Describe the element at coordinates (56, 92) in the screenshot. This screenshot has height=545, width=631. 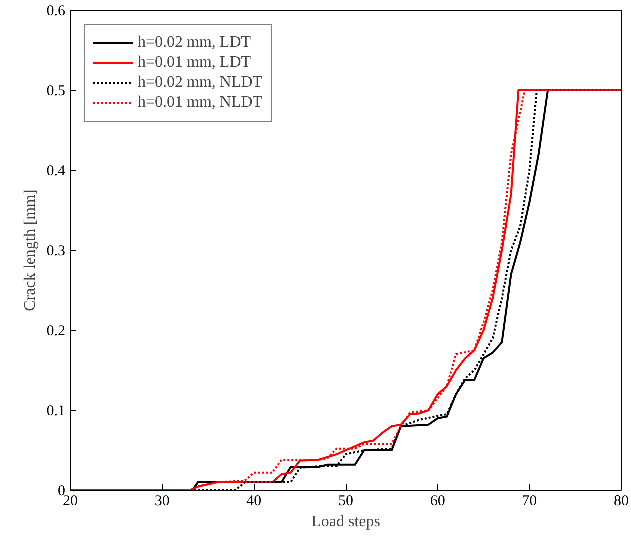
I see `y-tick-label: 0.5` at that location.